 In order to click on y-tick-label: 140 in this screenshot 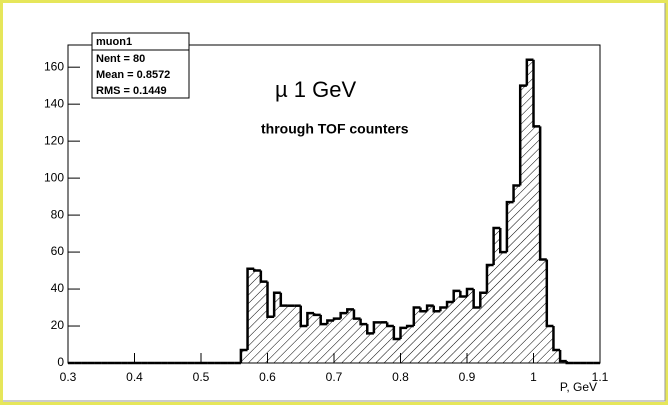, I will do `click(54, 103)`.